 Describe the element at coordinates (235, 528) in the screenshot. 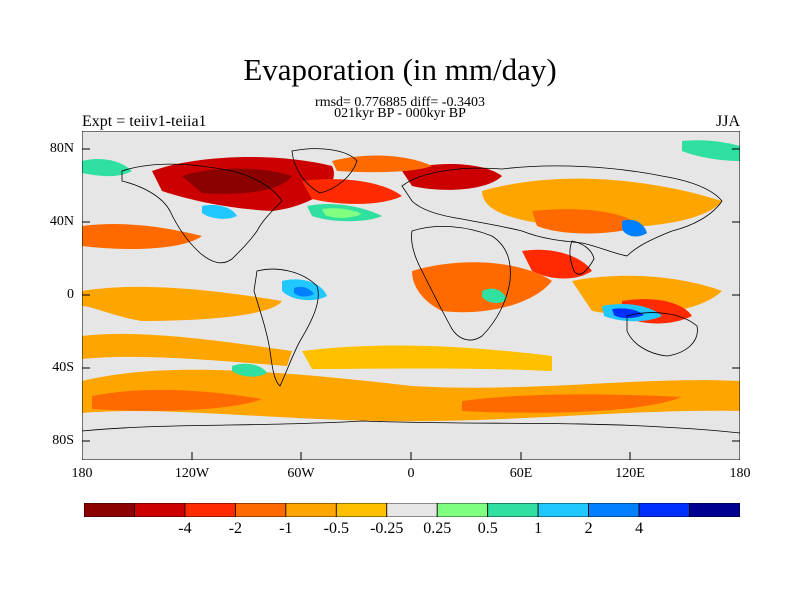

I see `colorbar-label: -2` at that location.